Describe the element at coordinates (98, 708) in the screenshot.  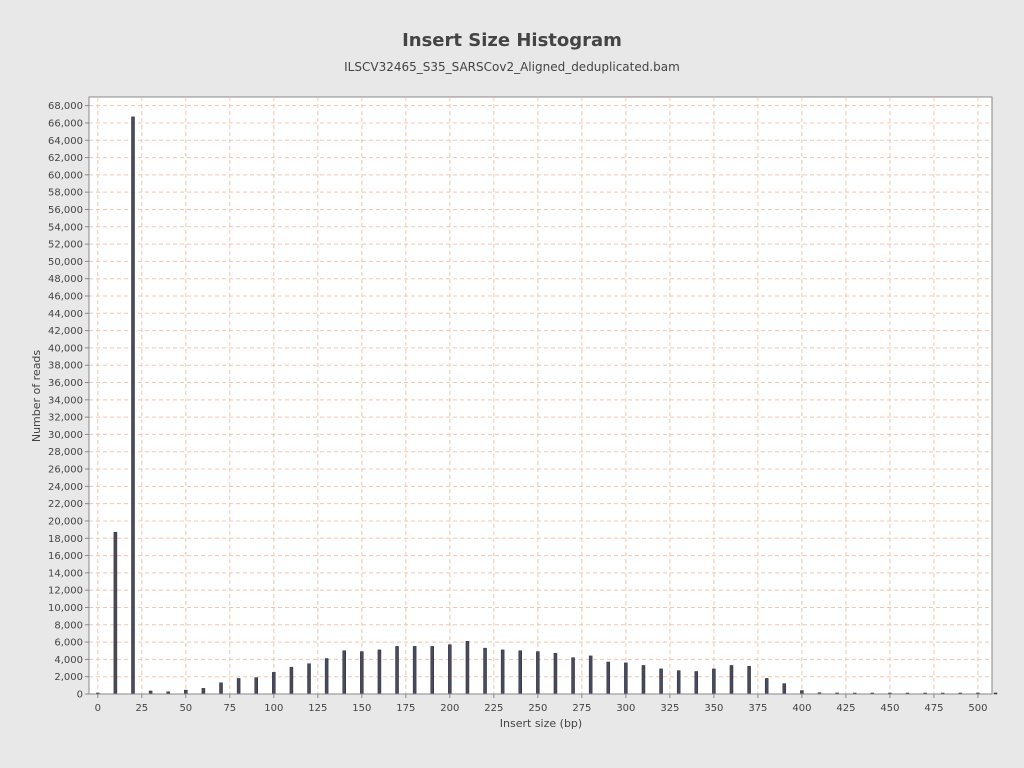
I see `x-tick-label: 0` at that location.